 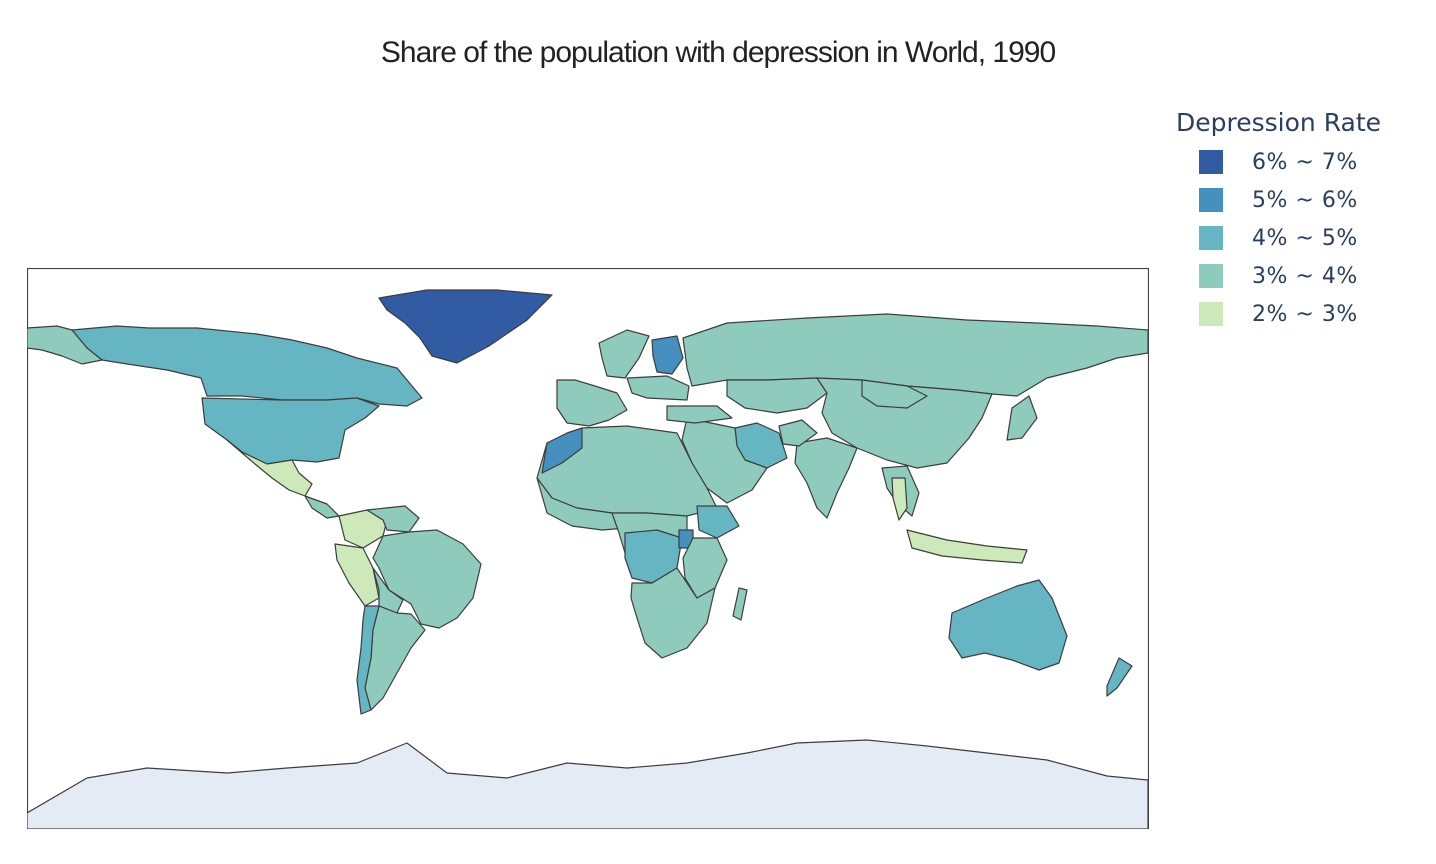 I want to click on region-china, so click(x=904, y=423).